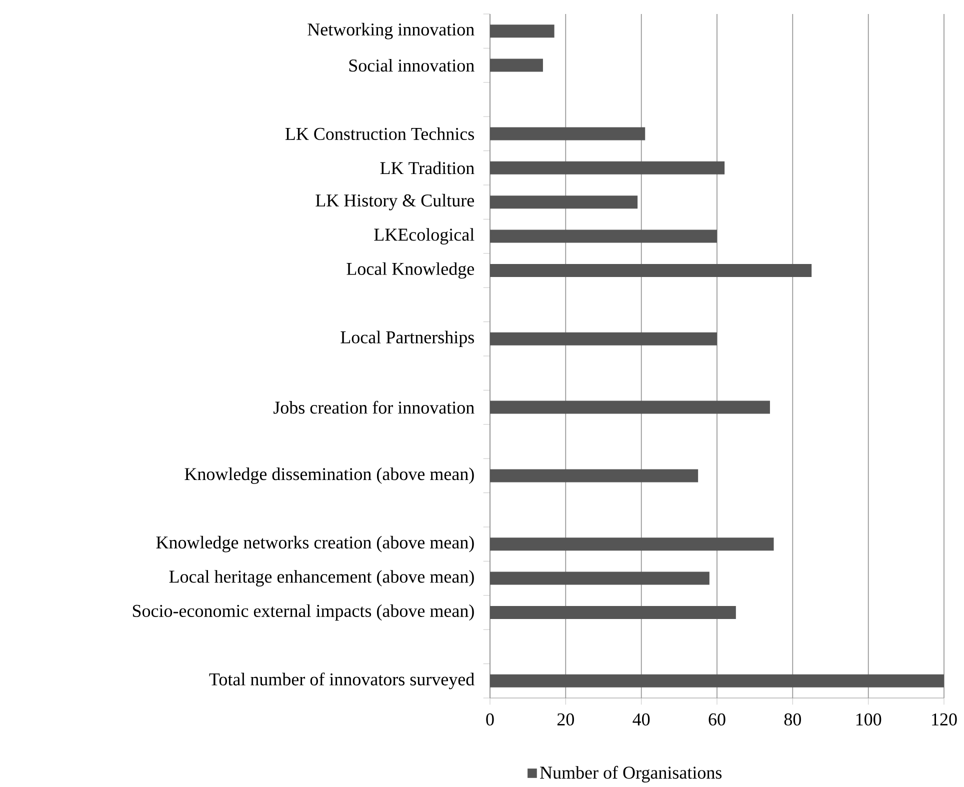 The height and width of the screenshot is (787, 964). What do you see at coordinates (944, 719) in the screenshot?
I see `x-tick-label: 120` at bounding box center [944, 719].